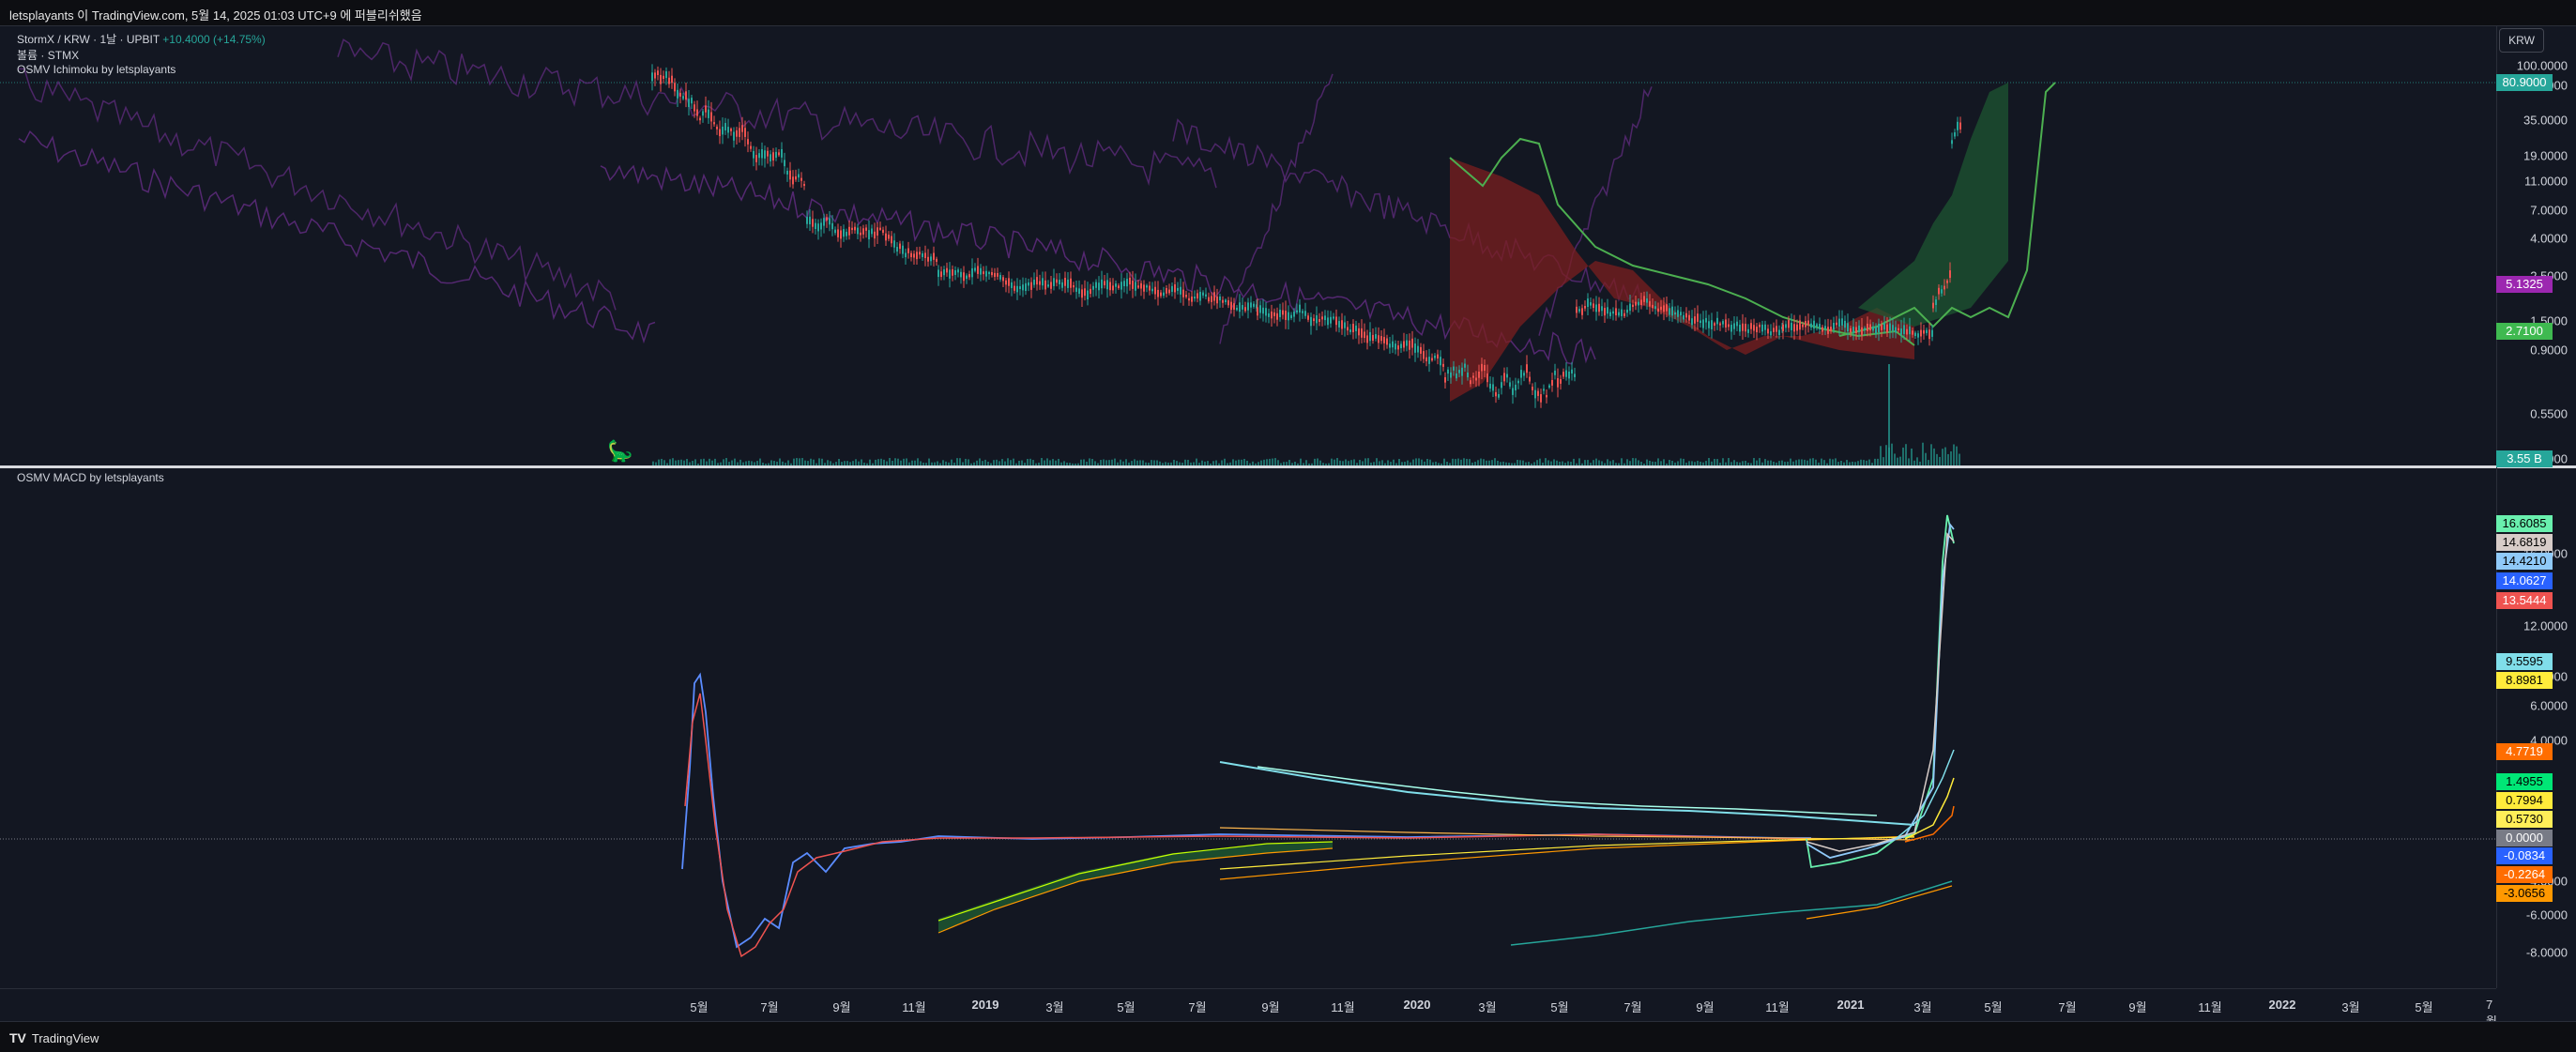 This screenshot has width=2576, height=1052. Describe the element at coordinates (2067, 1007) in the screenshot. I see `time-tick-label: 7월` at that location.